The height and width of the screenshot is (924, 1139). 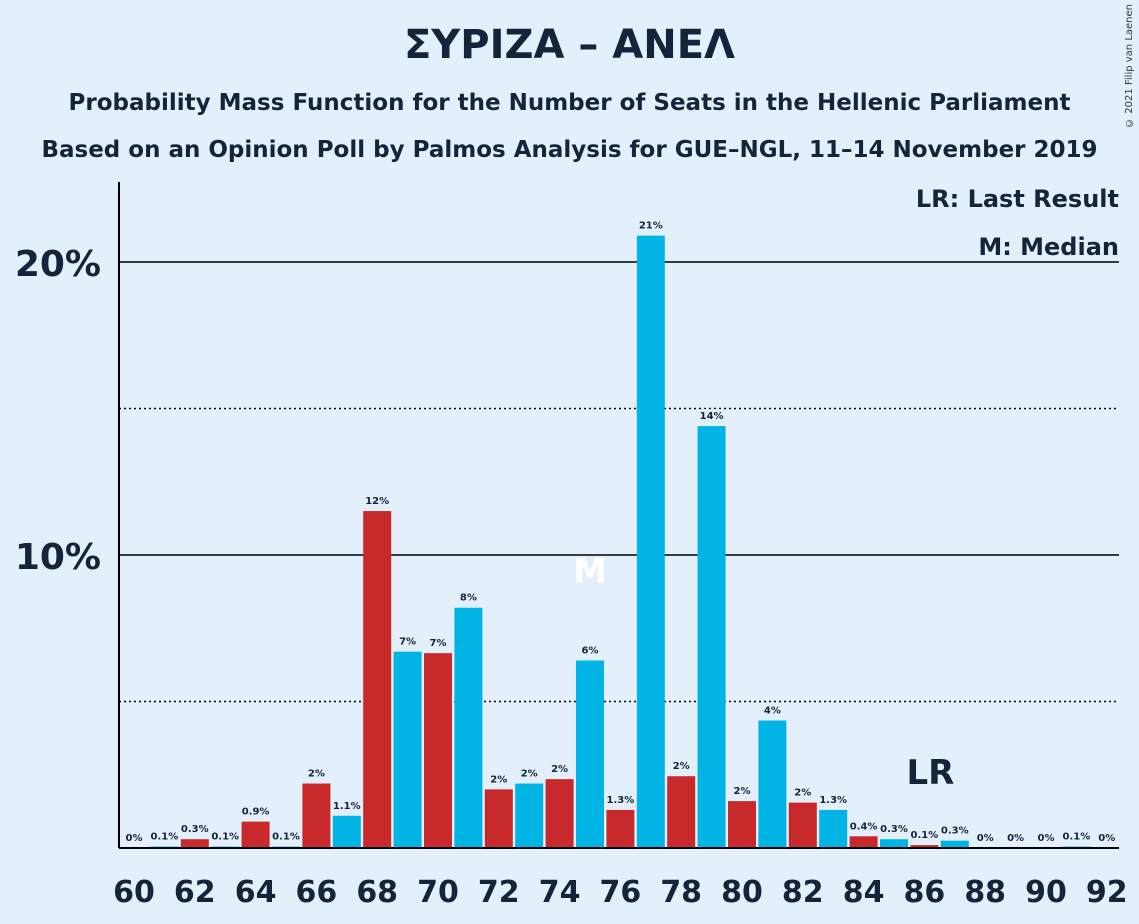 What do you see at coordinates (925, 892) in the screenshot?
I see `x-tick-label: 86` at bounding box center [925, 892].